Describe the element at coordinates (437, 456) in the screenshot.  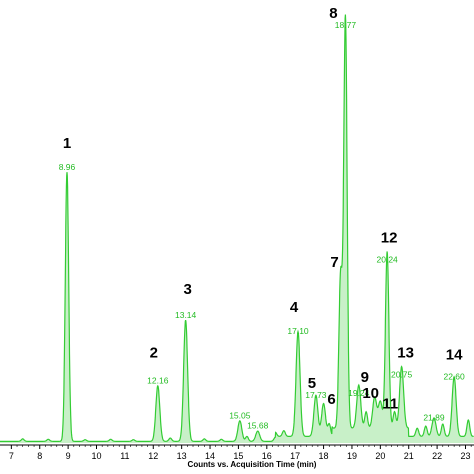
I see `x-tick-label: 22` at that location.